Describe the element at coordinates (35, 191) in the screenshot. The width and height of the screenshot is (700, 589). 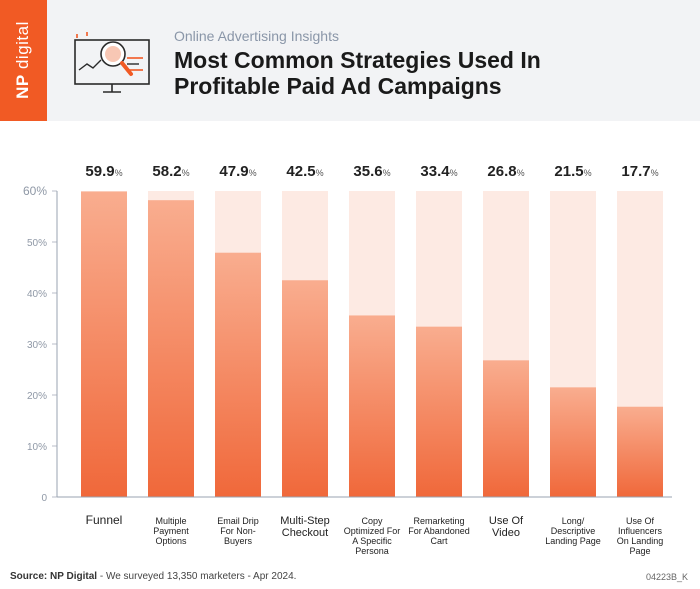
I see `y-tick-label: 60%` at that location.